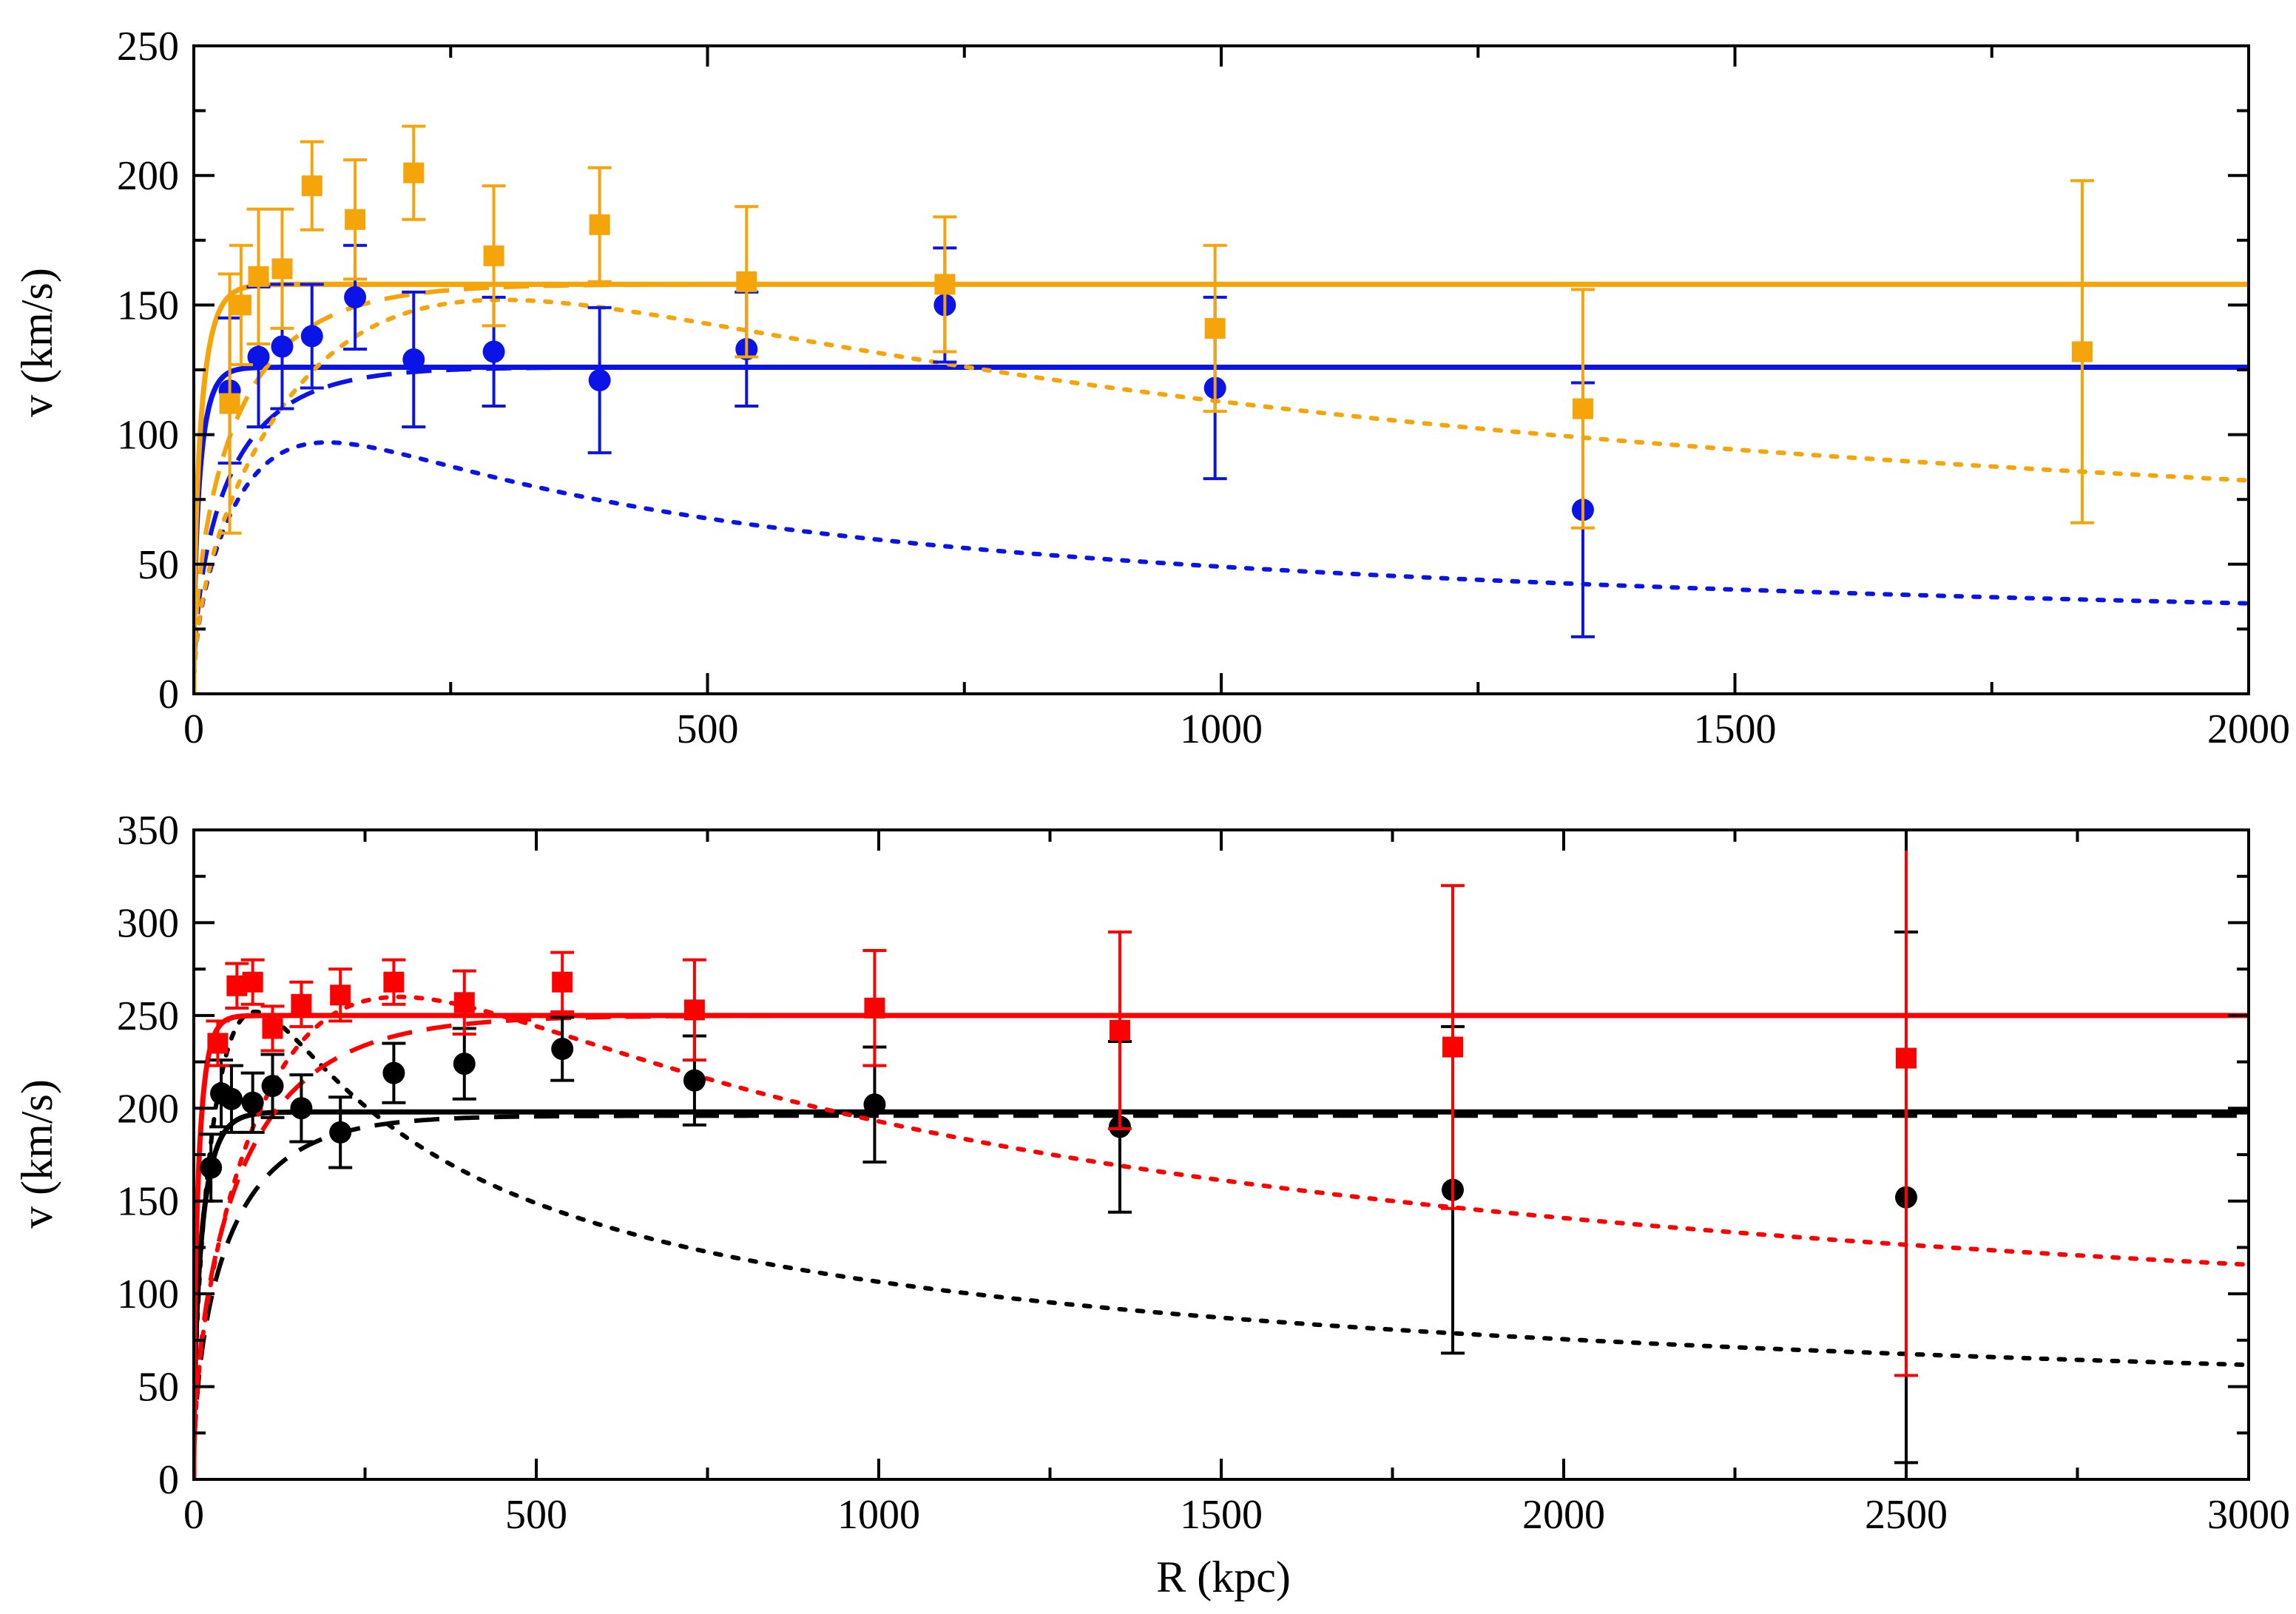 The image size is (2296, 1614). Describe the element at coordinates (1221, 729) in the screenshot. I see `top-x-tick-label: 1000` at that location.